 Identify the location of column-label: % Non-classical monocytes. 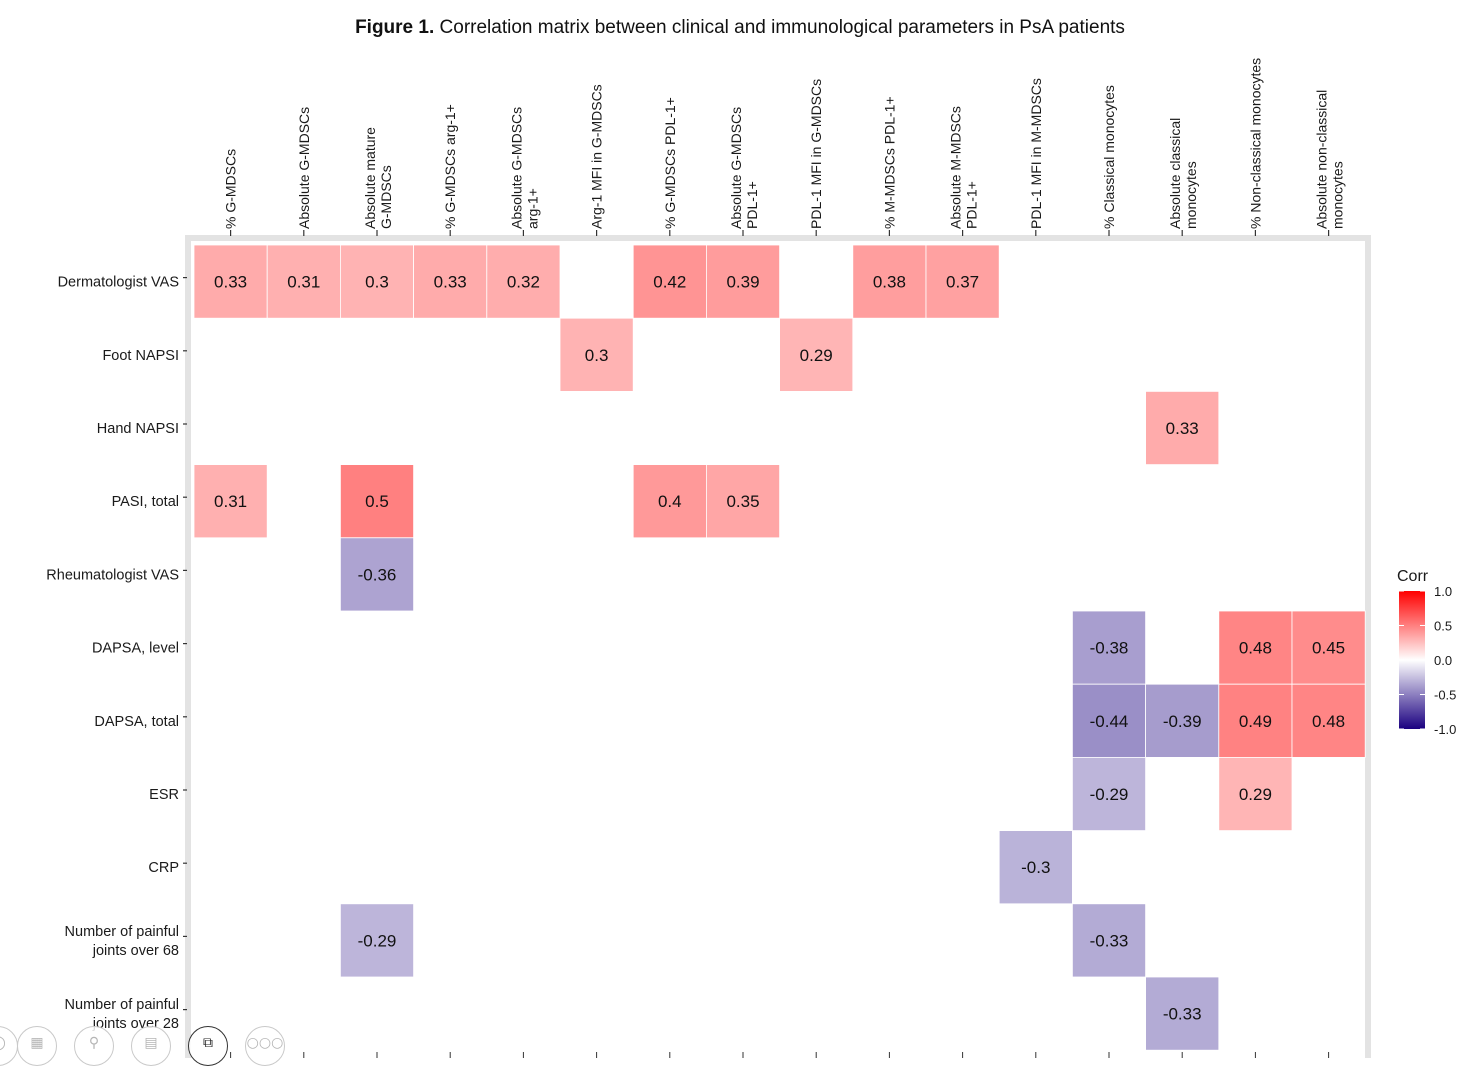
(1255, 143).